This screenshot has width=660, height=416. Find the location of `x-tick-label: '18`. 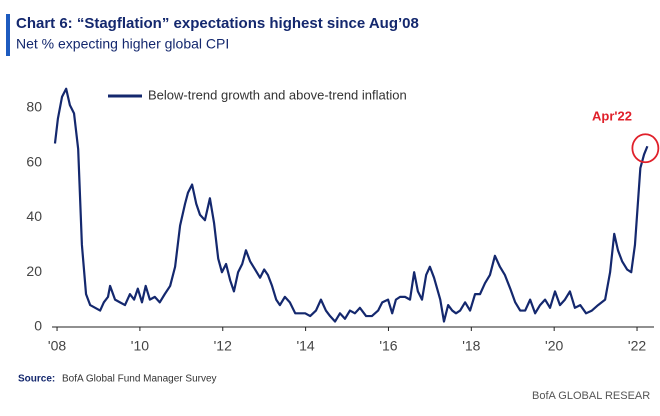

x-tick-label: '18 is located at coordinates (471, 346).